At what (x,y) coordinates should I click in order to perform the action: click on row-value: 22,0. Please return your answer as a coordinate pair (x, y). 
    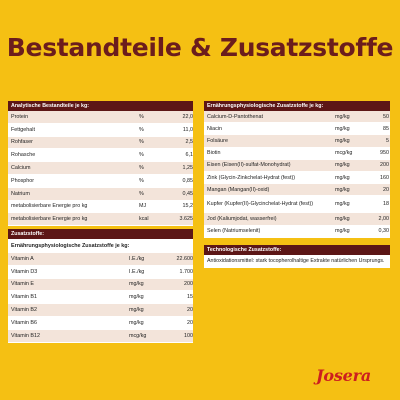
    Looking at the image, I should click on (188, 116).